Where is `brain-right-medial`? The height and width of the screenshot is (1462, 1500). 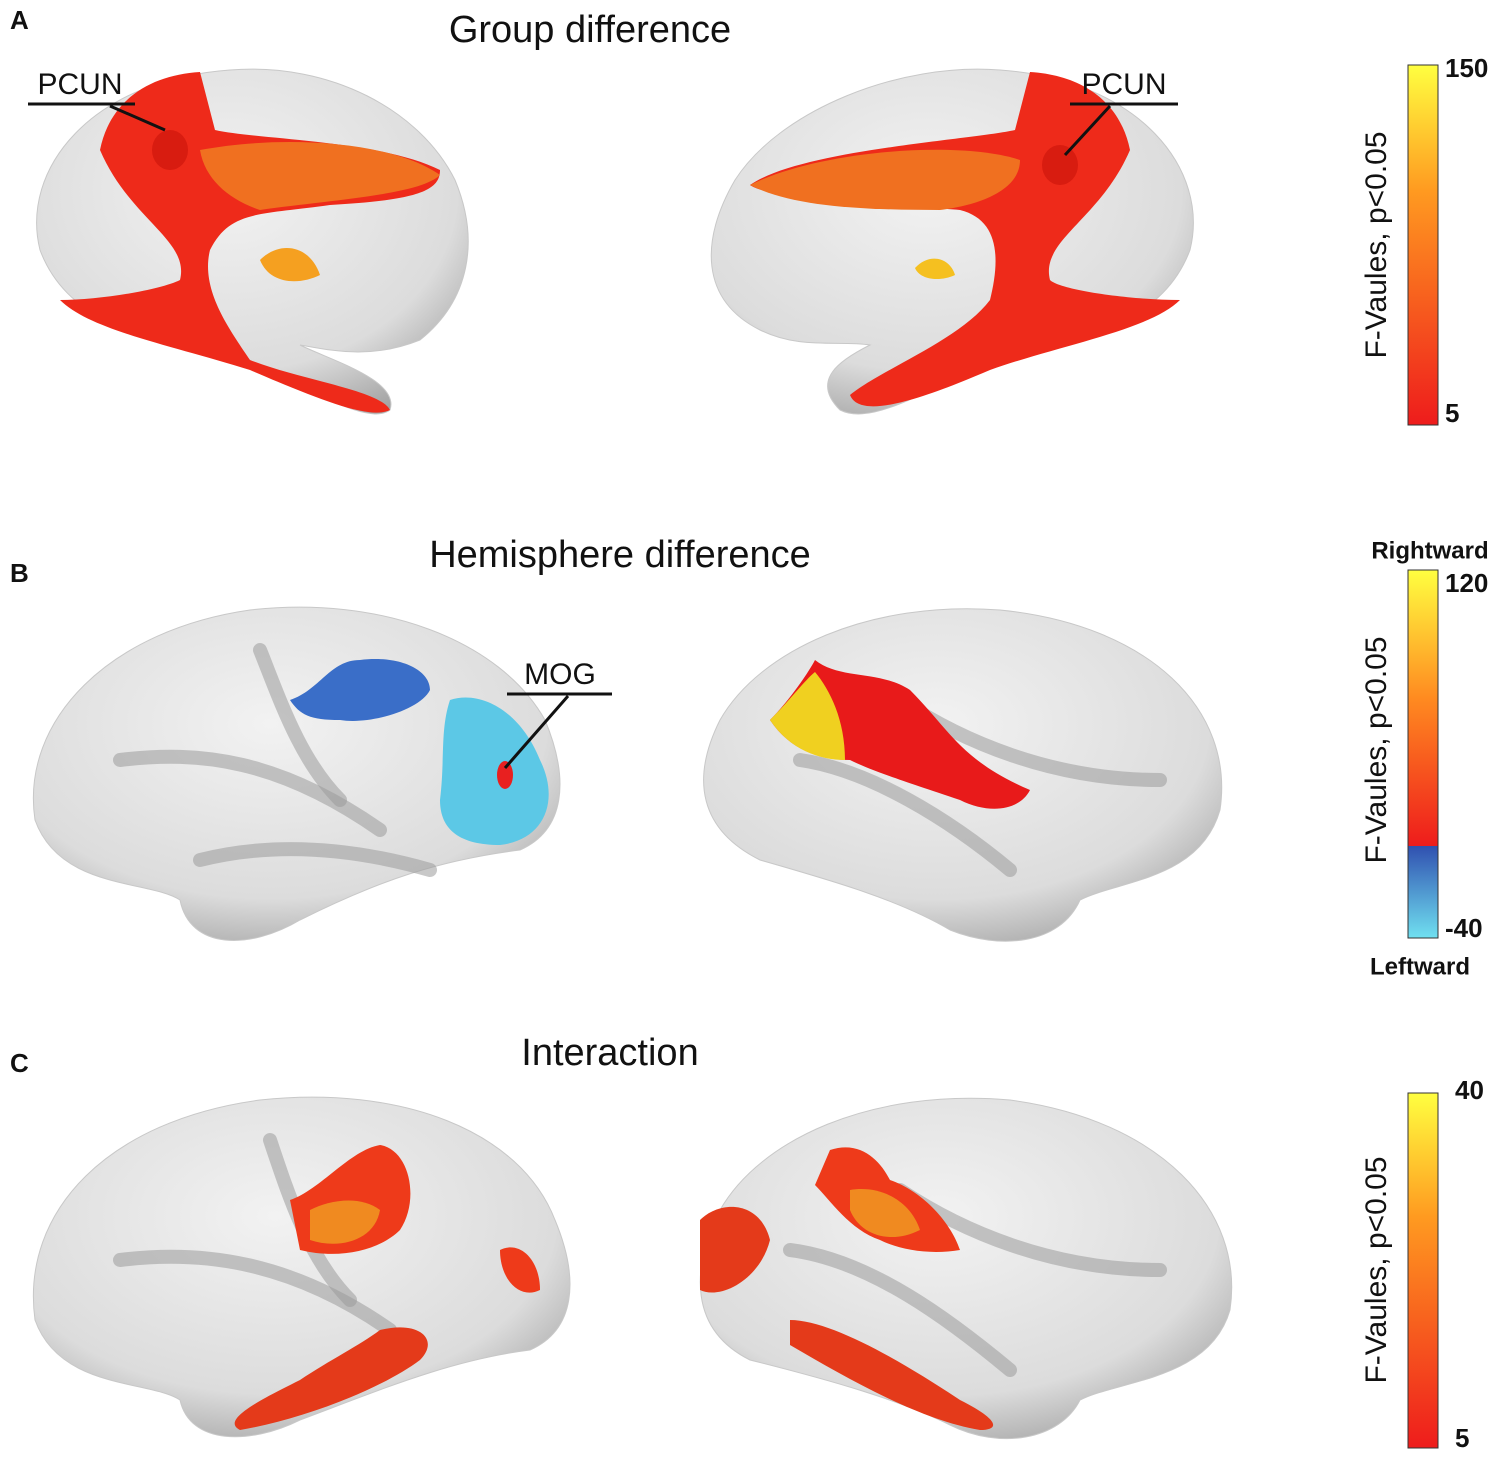
brain-right-medial is located at coordinates (952, 241).